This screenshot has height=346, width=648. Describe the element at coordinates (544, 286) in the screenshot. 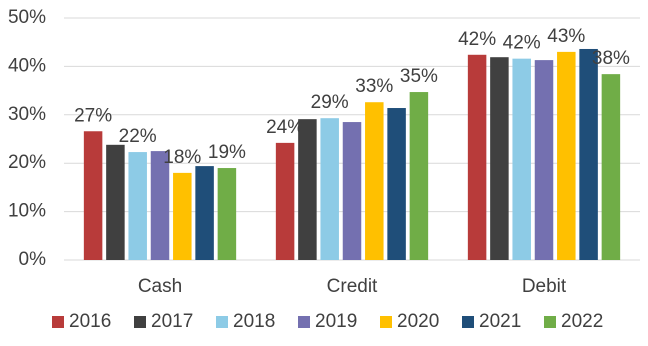

I see `x-tick-label: Debit` at that location.